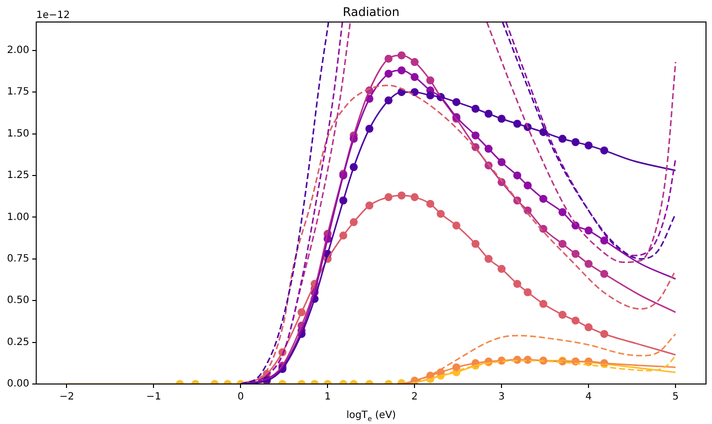 The height and width of the screenshot is (424, 712). Describe the element at coordinates (588, 397) in the screenshot. I see `x-tick-label: 4` at that location.